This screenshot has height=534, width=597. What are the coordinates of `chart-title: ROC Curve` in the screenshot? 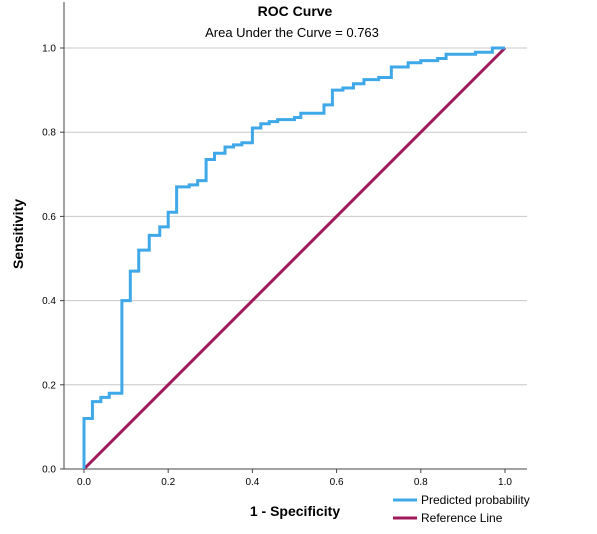 It's located at (295, 11).